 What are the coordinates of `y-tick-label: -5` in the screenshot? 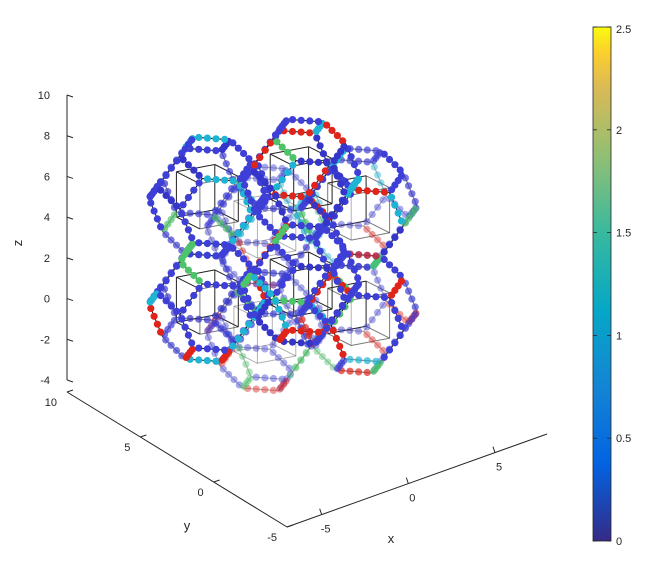 It's located at (272, 538).